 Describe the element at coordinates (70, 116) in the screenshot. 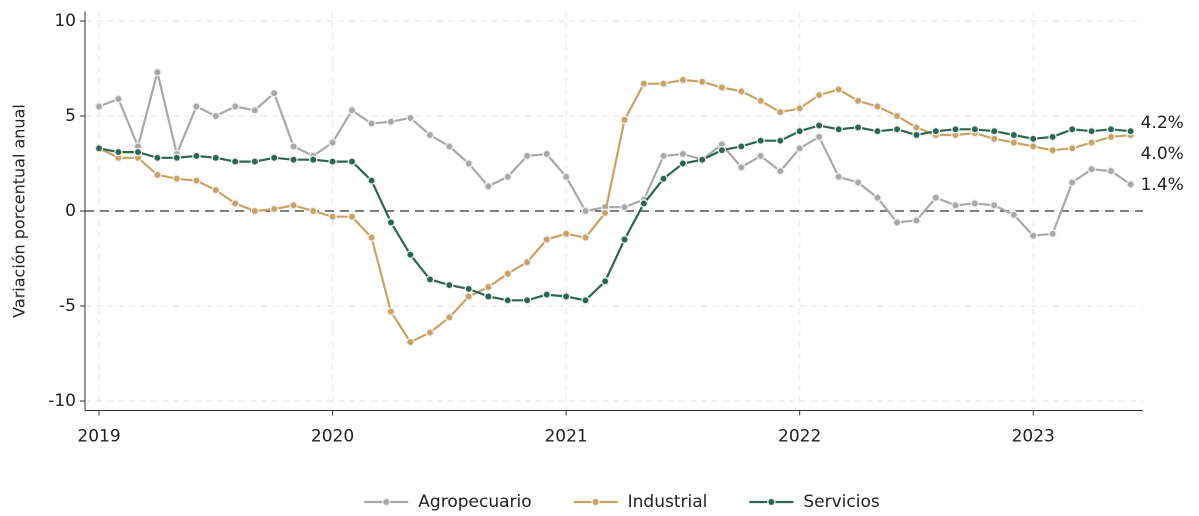

I see `y-tick-label: 5` at that location.